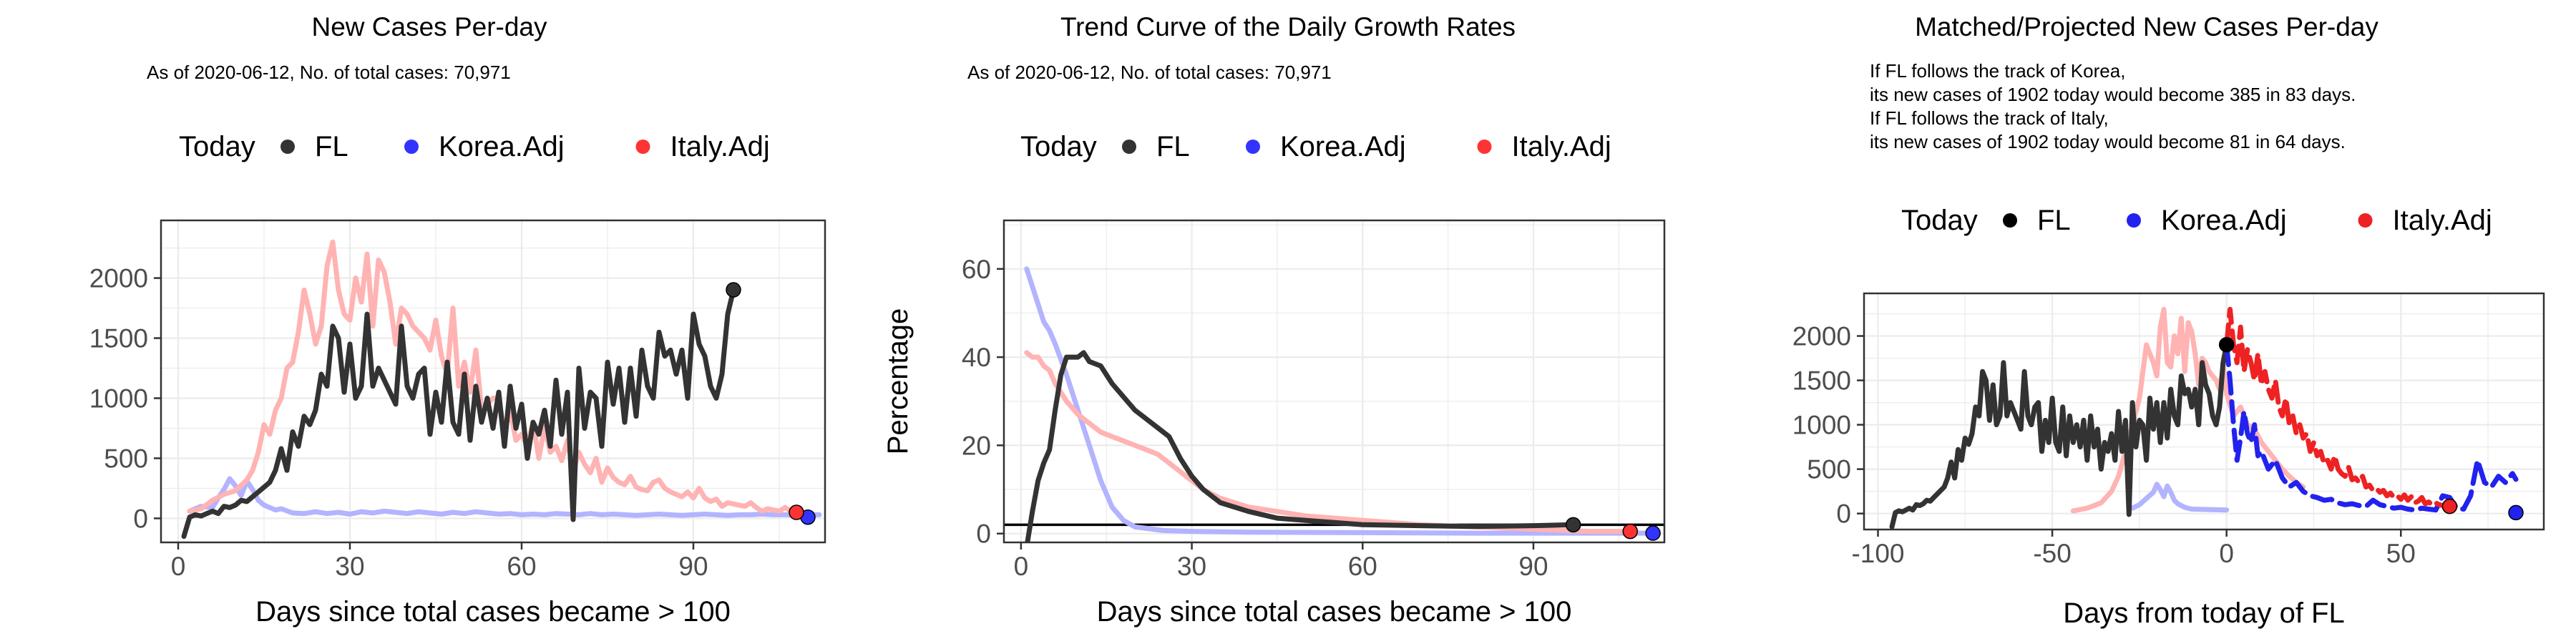 The height and width of the screenshot is (644, 2576). What do you see at coordinates (1877, 553) in the screenshot?
I see `x-tick-label: -100` at bounding box center [1877, 553].